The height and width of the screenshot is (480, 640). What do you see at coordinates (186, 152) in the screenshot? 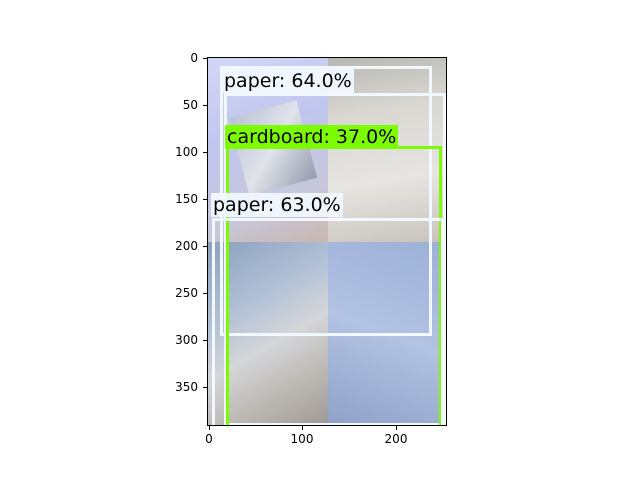
I see `y-tick-label: 100` at bounding box center [186, 152].